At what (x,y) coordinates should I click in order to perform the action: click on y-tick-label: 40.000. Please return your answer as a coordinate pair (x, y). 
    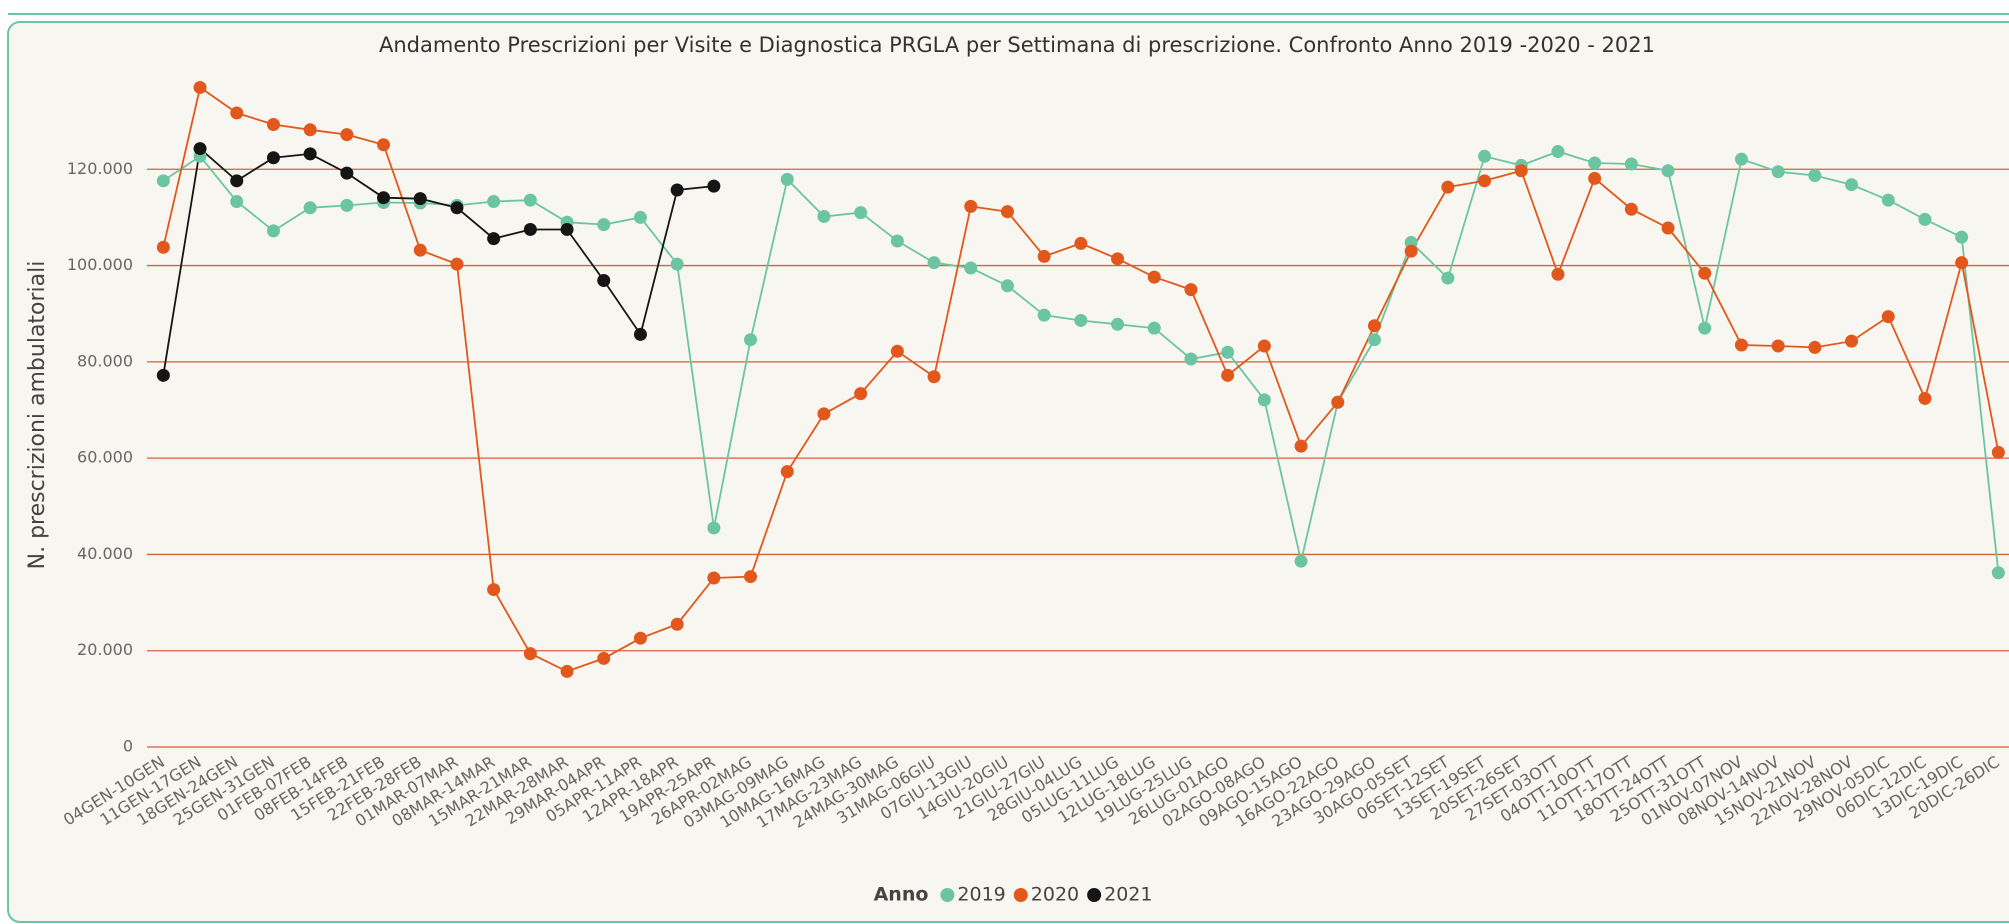
    Looking at the image, I should click on (105, 553).